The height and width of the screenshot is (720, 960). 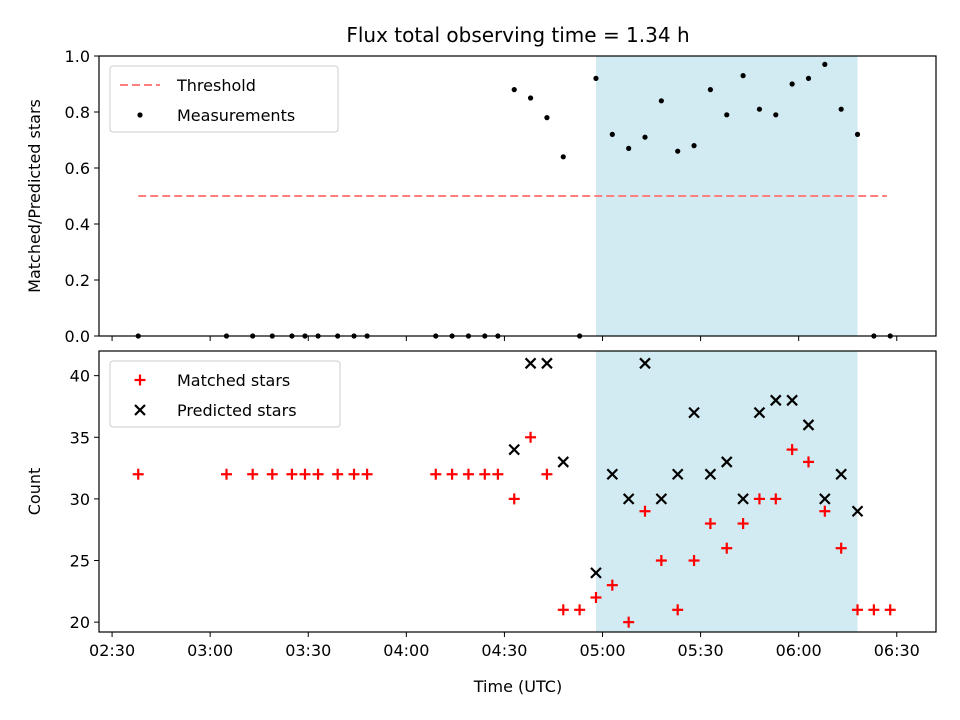 What do you see at coordinates (140, 410) in the screenshot?
I see `legend-predicted-swatch-b` at bounding box center [140, 410].